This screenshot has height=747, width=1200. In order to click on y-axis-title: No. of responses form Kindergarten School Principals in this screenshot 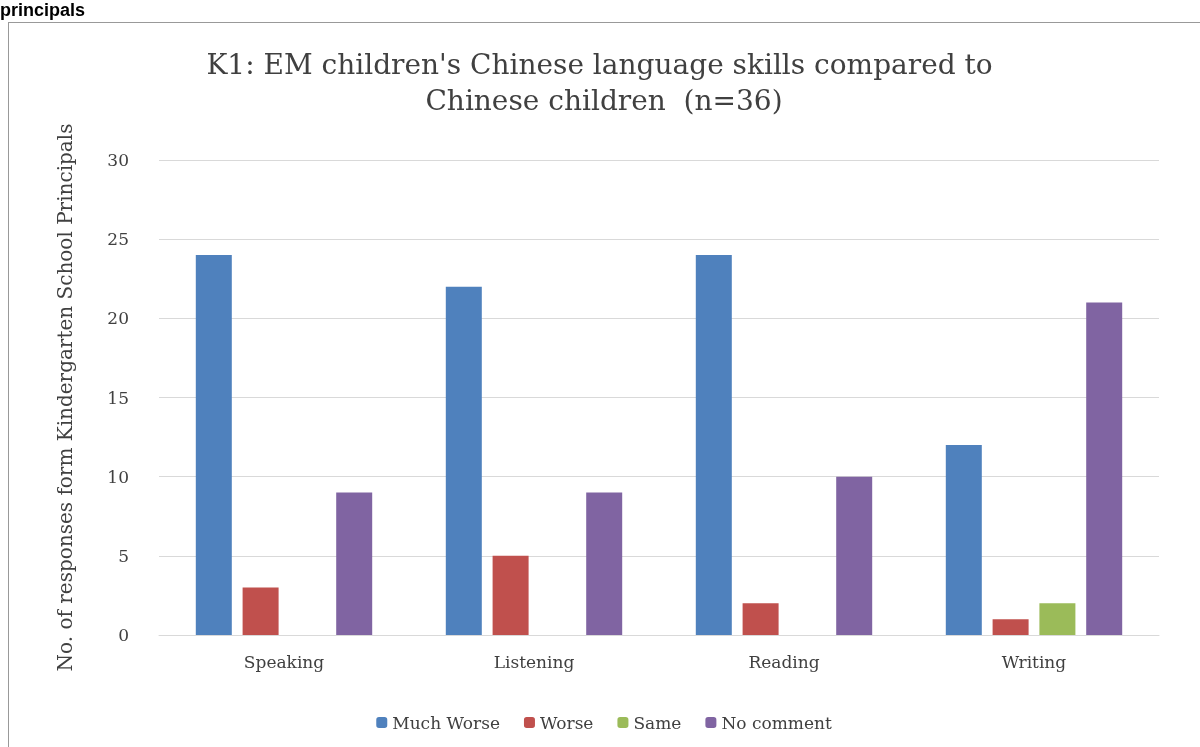, I will do `click(65, 397)`.